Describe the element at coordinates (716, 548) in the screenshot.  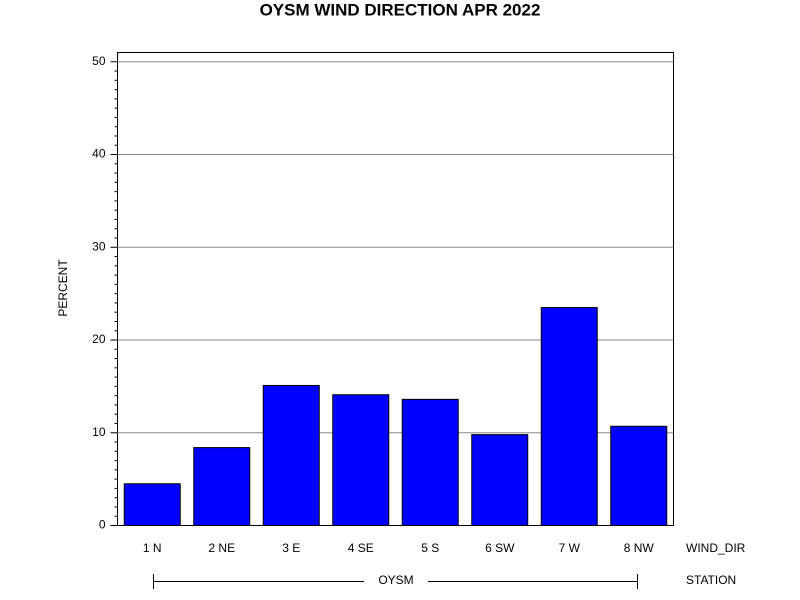
I see `x-axis-label: WIND_DIR` at that location.